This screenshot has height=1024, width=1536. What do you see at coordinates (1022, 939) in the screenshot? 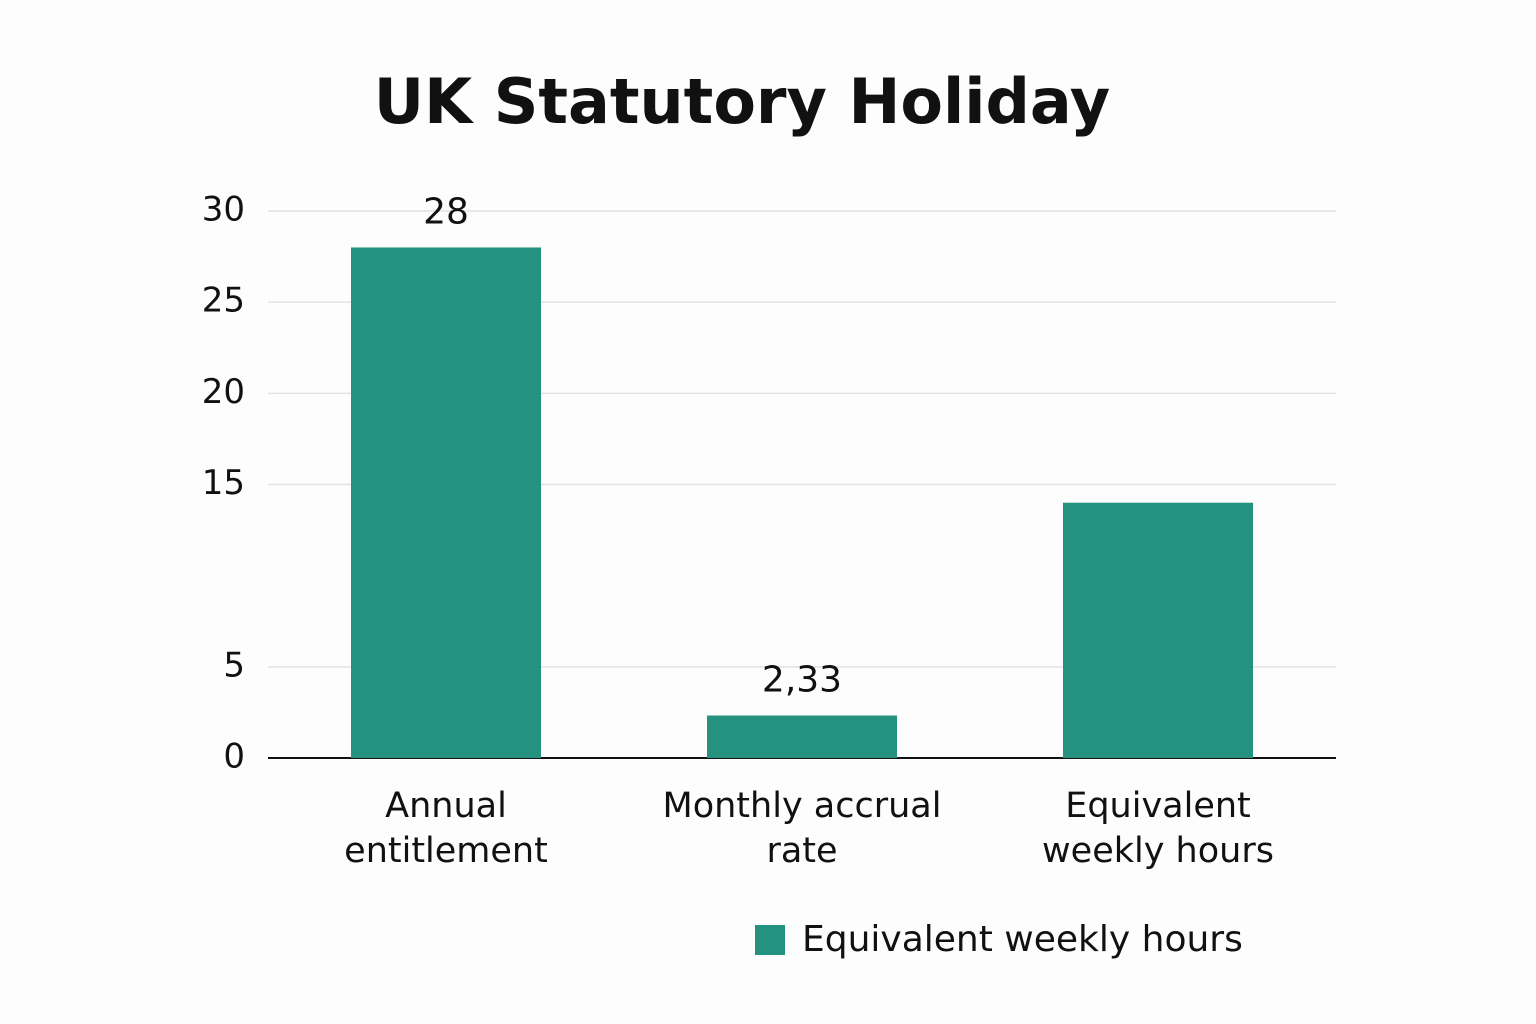
I see `legend-label: Equivalent weekly hours` at bounding box center [1022, 939].